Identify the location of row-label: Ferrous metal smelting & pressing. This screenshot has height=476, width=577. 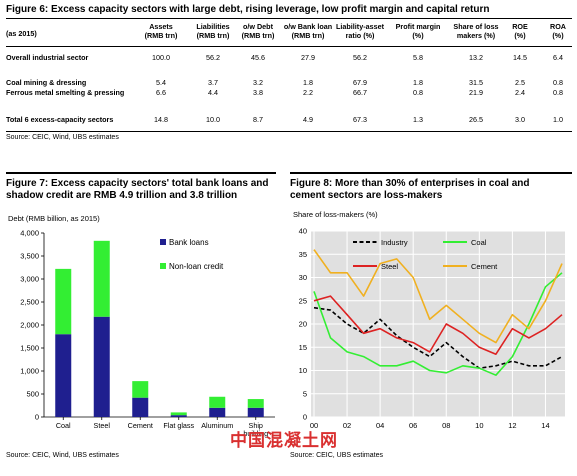
(65, 92).